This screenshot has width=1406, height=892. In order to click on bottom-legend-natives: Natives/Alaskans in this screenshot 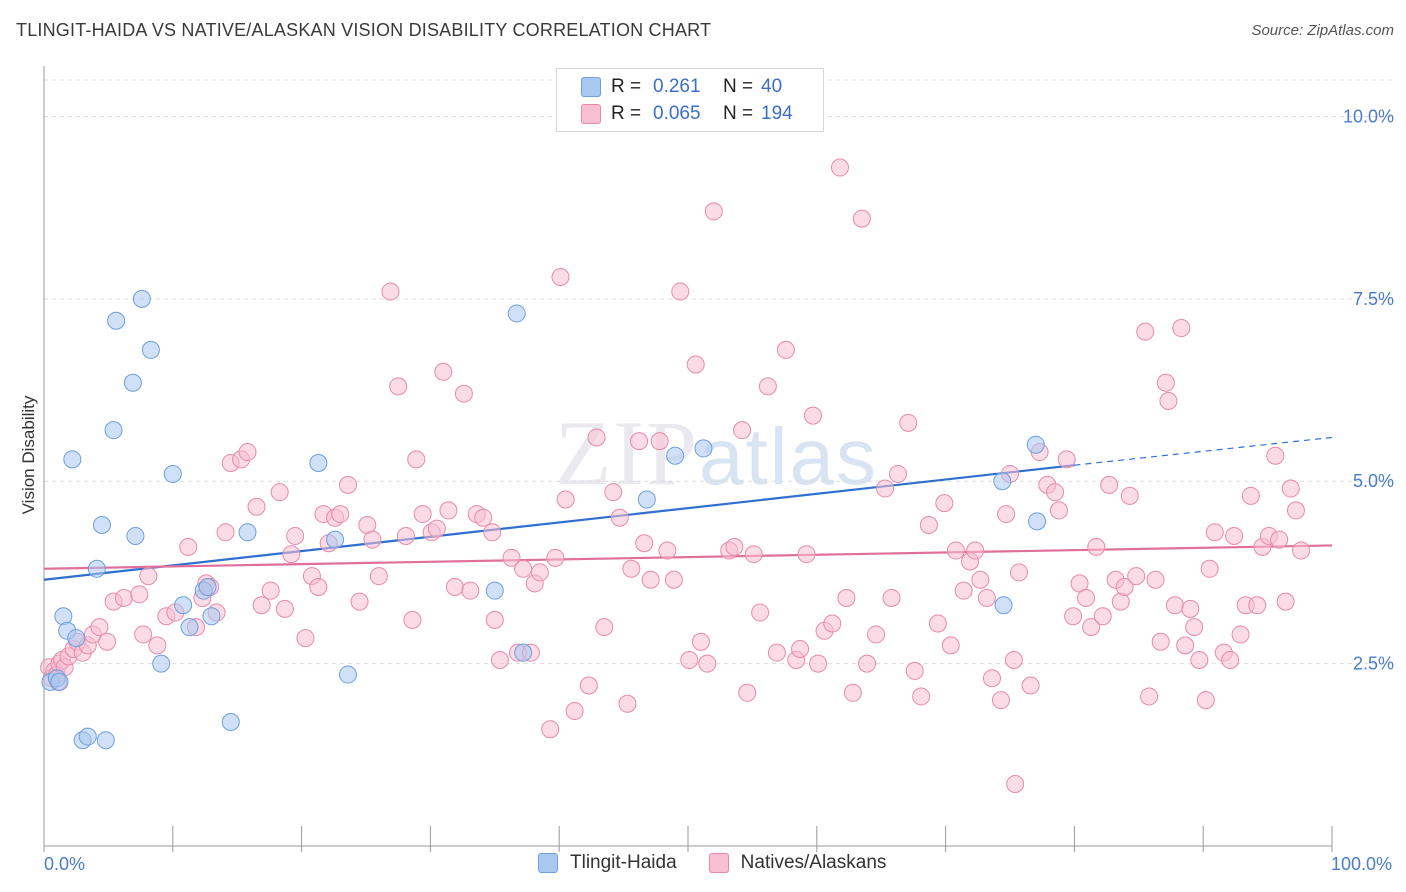, I will do `click(797, 863)`.